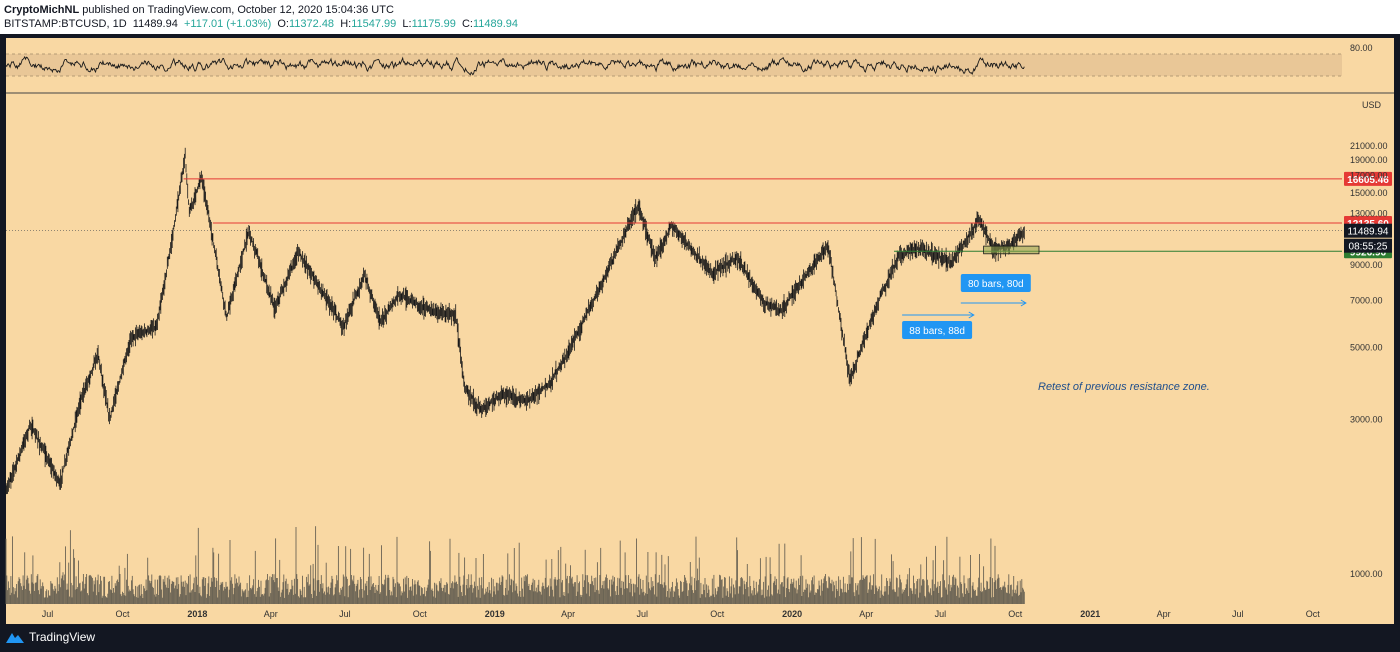 The image size is (1400, 652). I want to click on tradingview-logo-icon, so click(15, 638).